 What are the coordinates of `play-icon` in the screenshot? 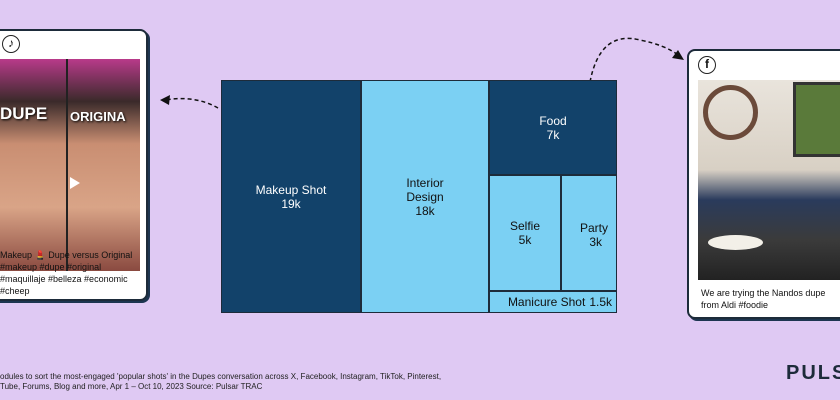 It's located at (75, 183).